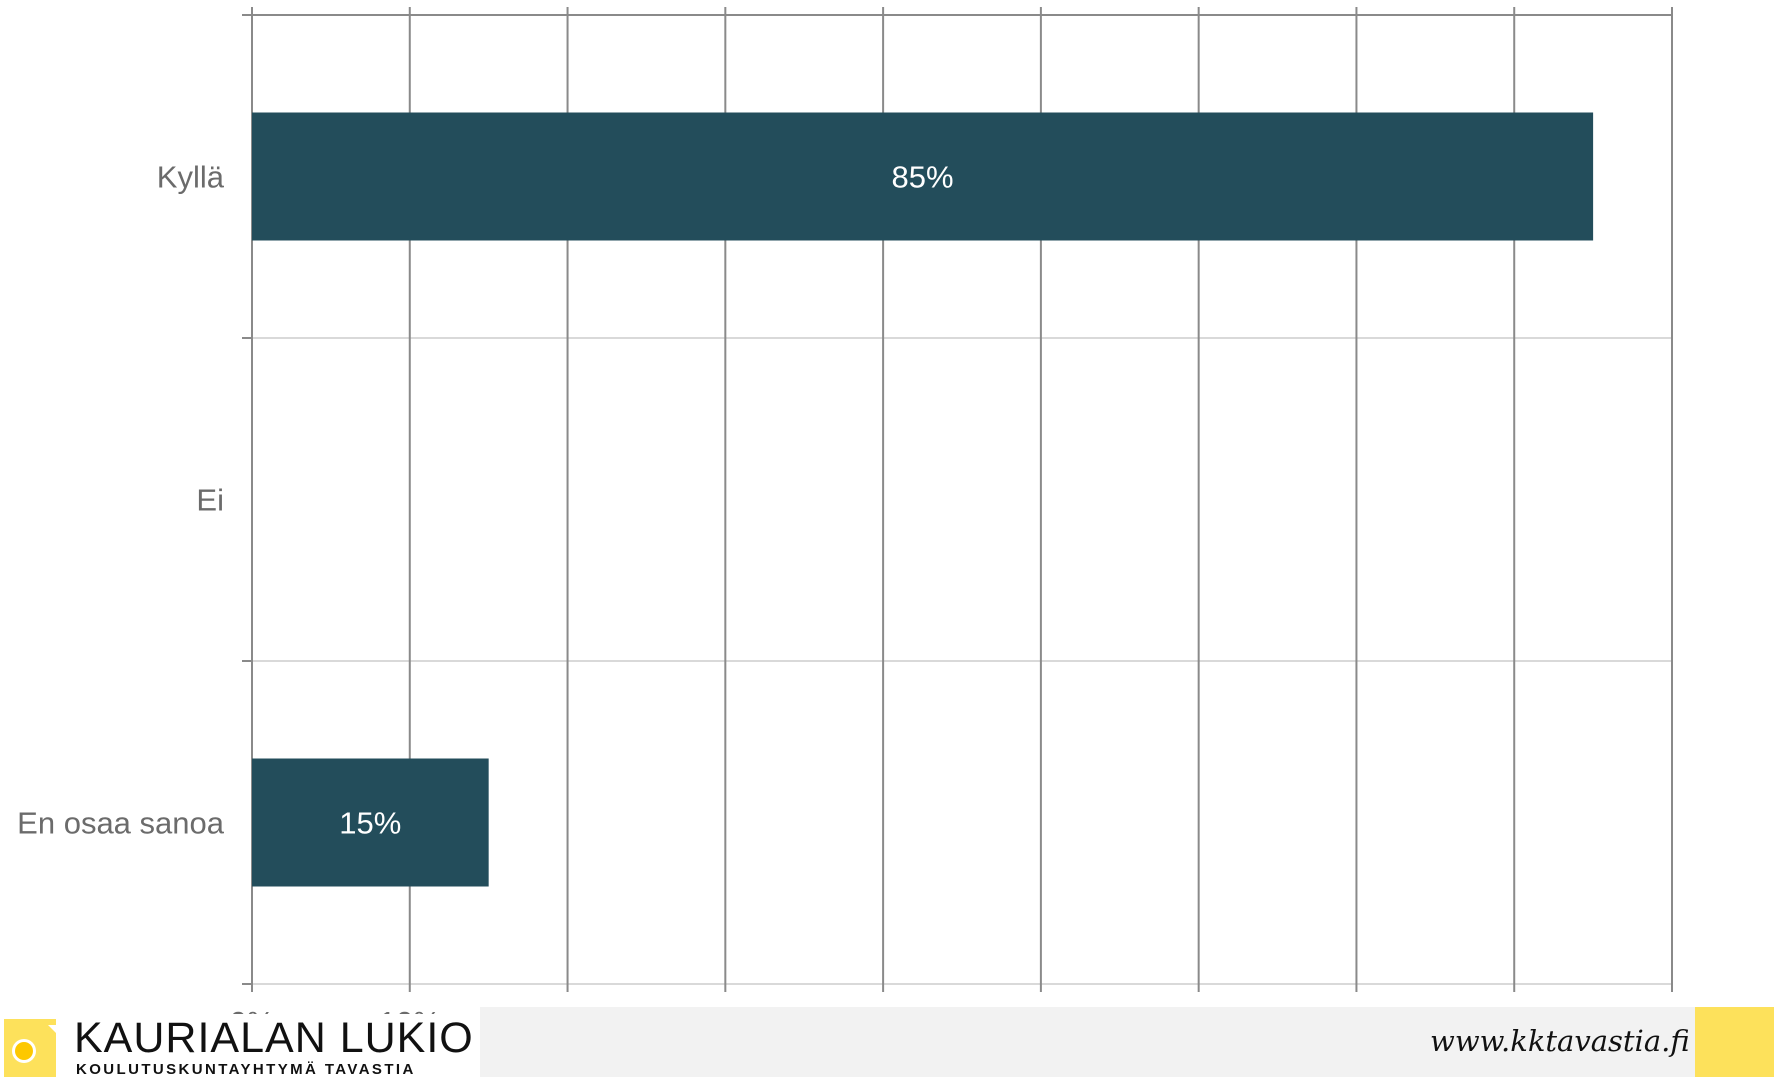 This screenshot has height=1078, width=1774. What do you see at coordinates (274, 1038) in the screenshot?
I see `logo-name: KAURIALAN LUKIO` at bounding box center [274, 1038].